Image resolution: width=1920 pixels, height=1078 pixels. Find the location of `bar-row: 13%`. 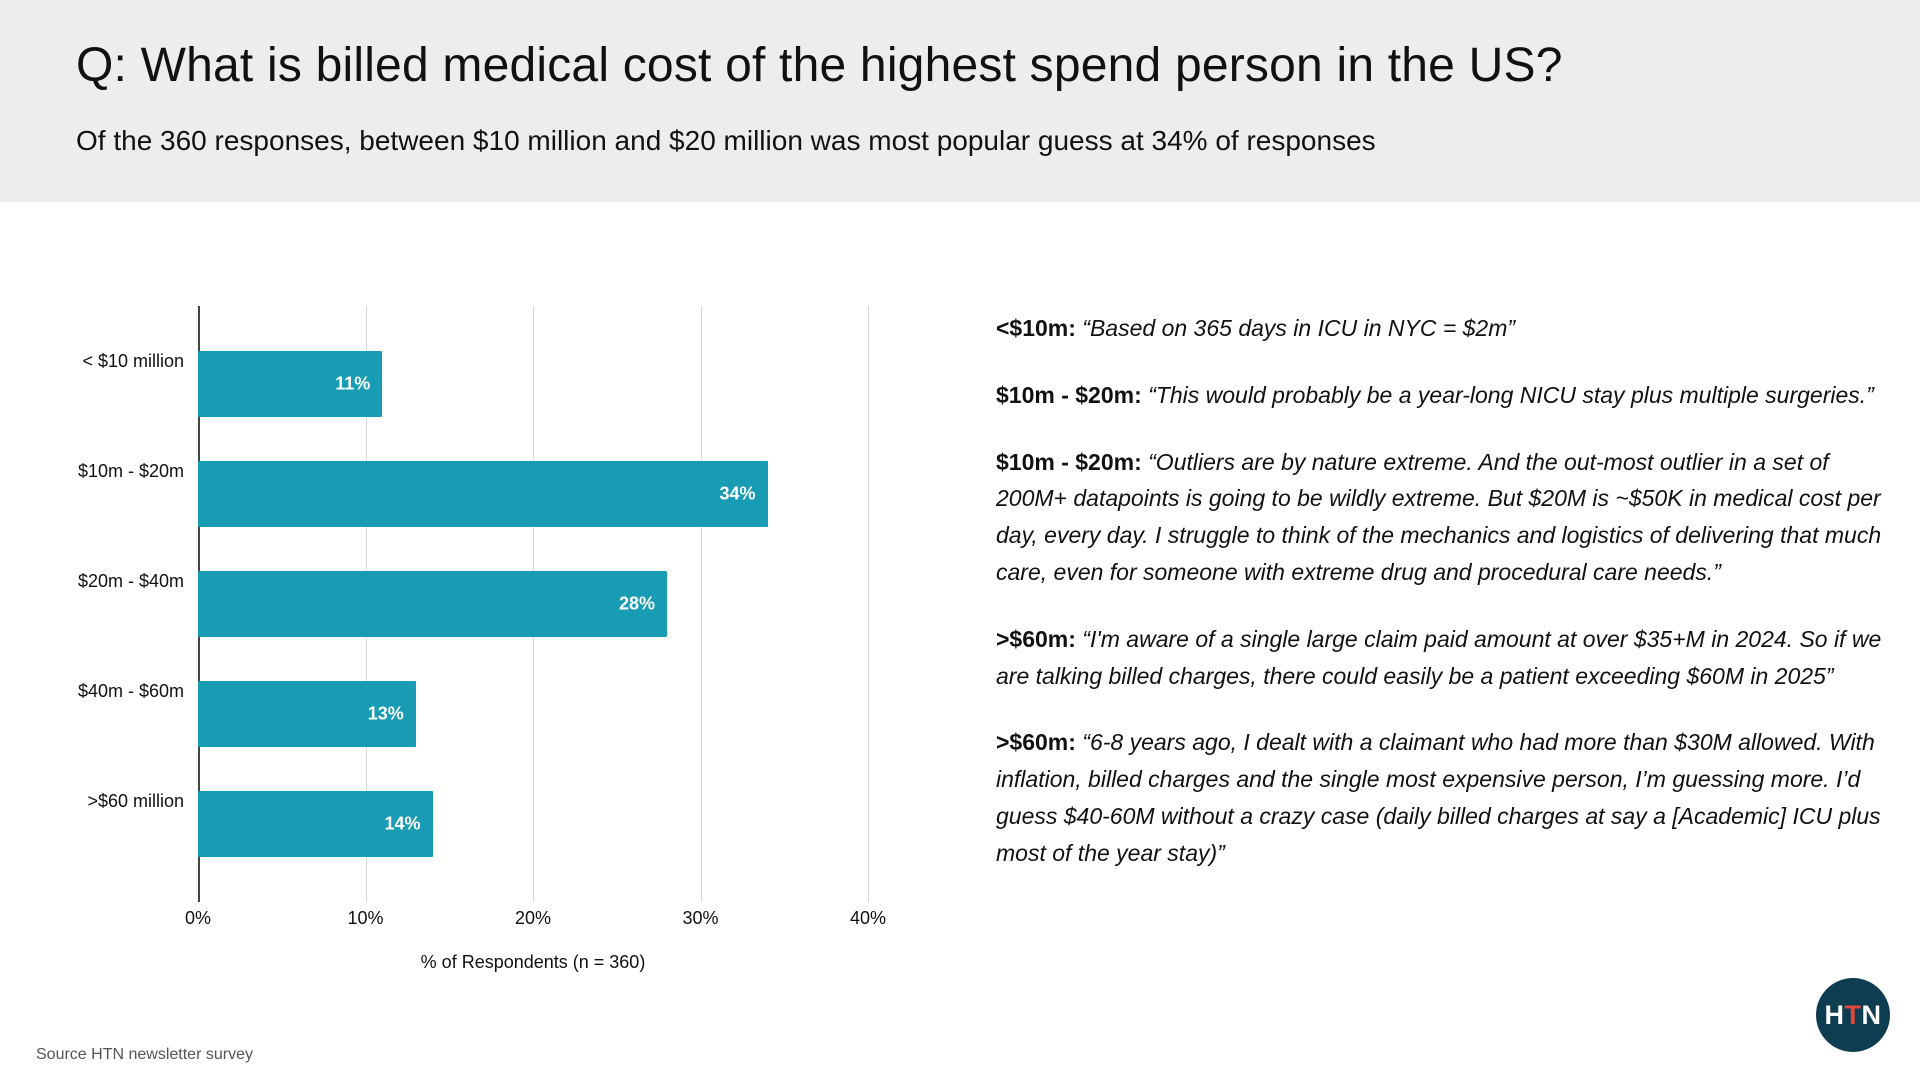

bar-row: 13% is located at coordinates (533, 714).